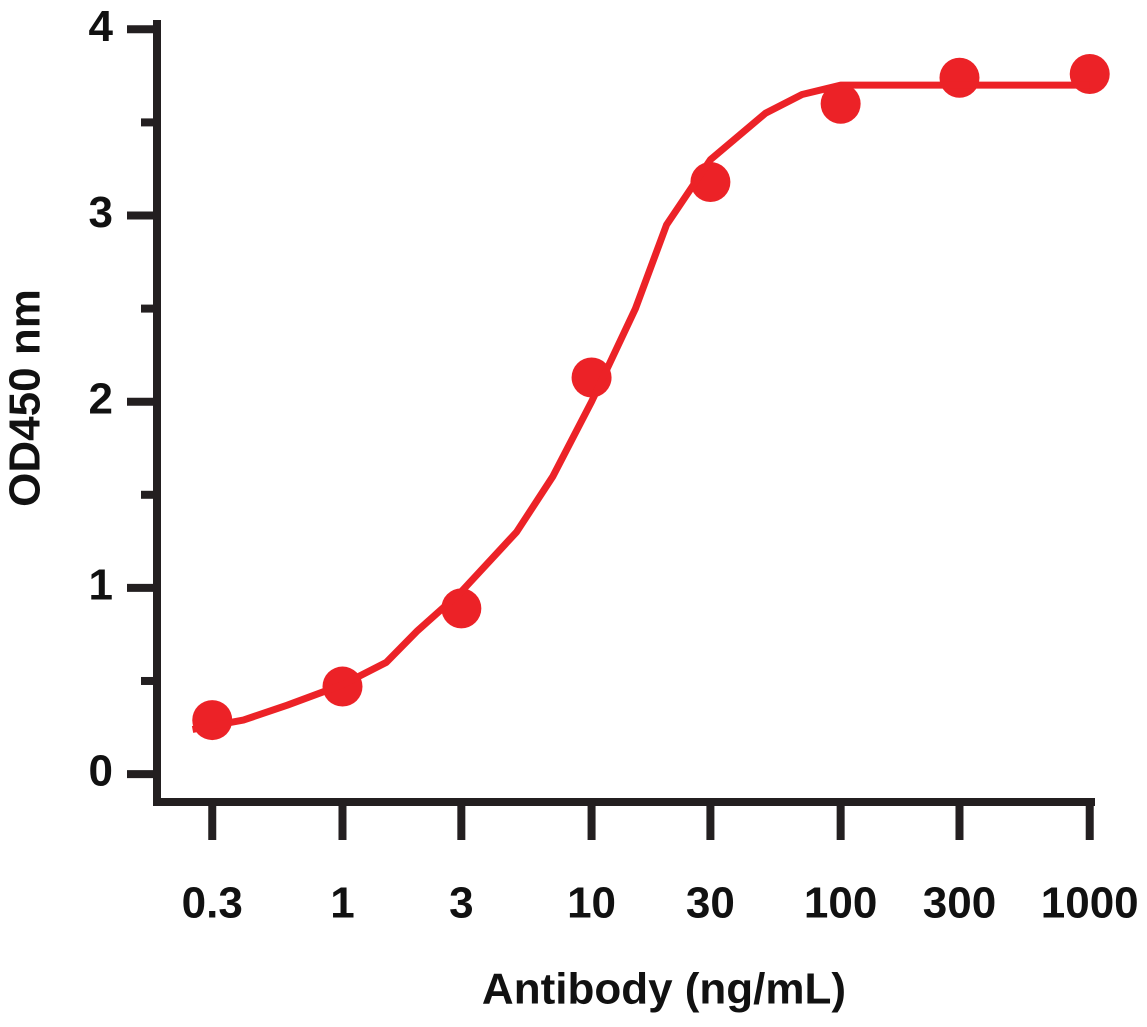  Describe the element at coordinates (664, 989) in the screenshot. I see `x-axis-title: Antibody (ng/mL)` at that location.